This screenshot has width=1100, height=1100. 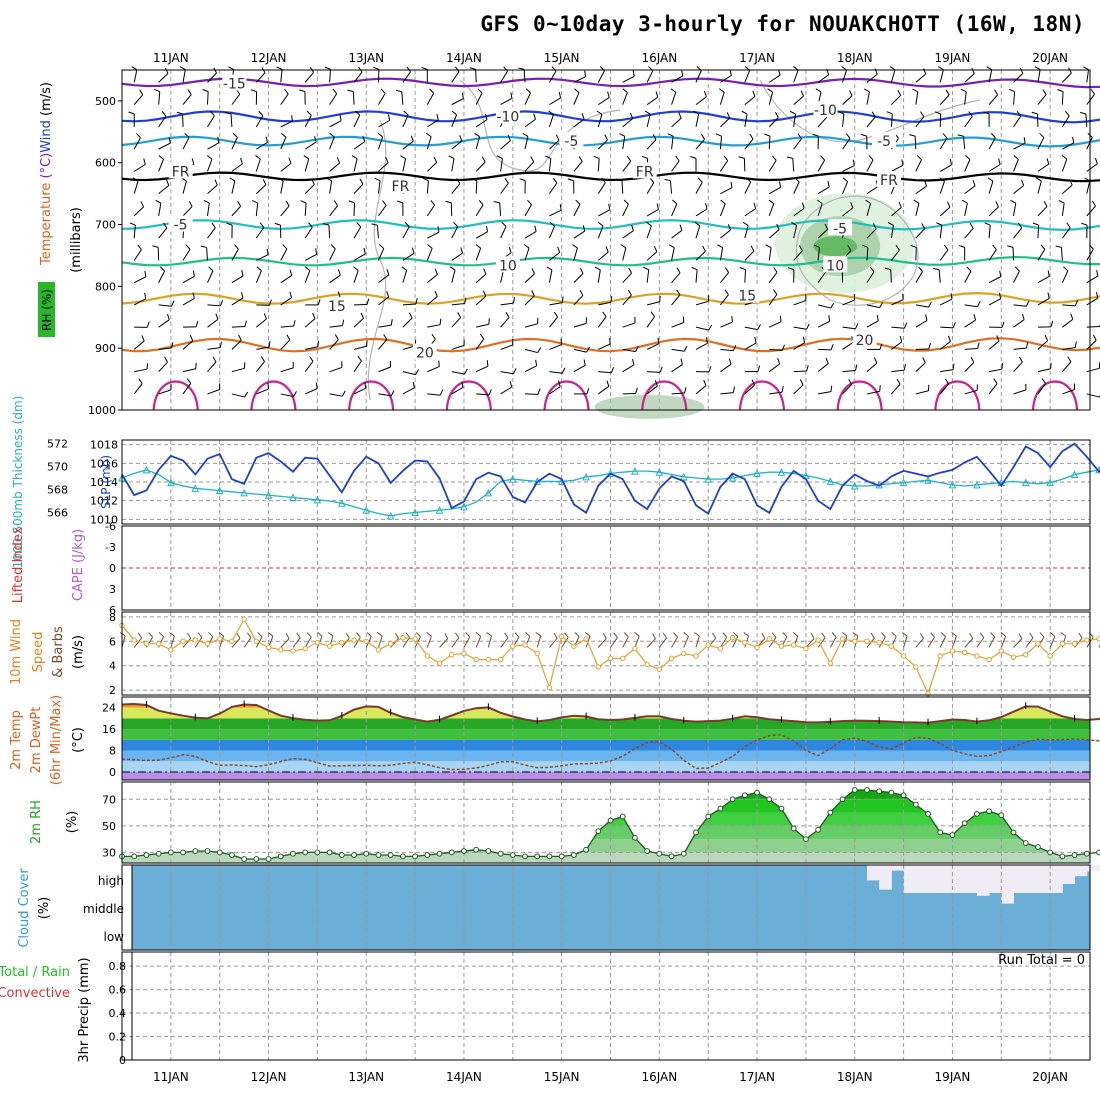 I want to click on contour-label: -5, so click(x=181, y=226).